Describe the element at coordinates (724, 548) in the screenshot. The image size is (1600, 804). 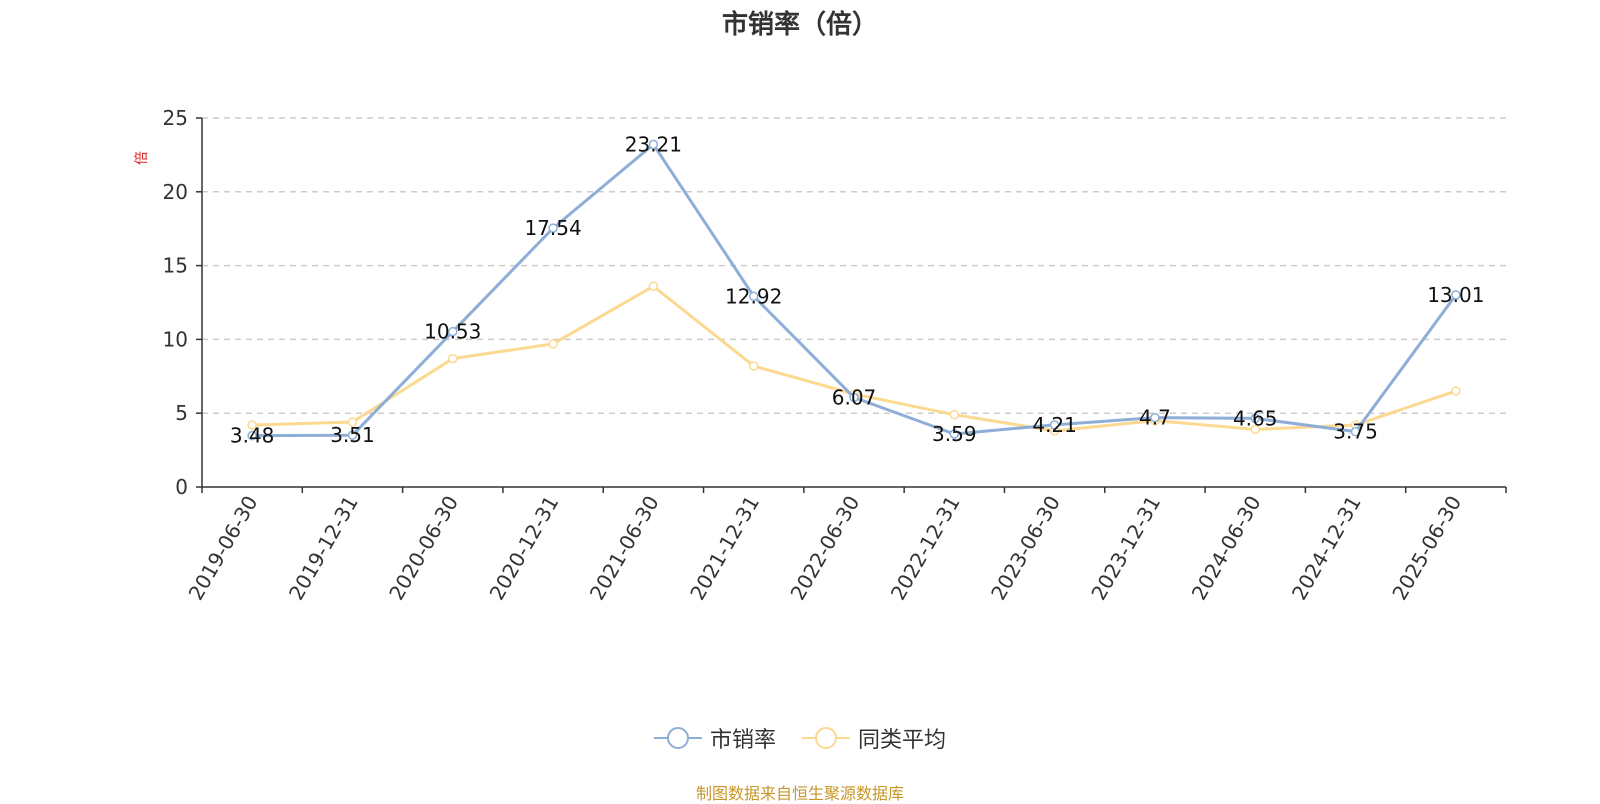
I see `x-tick-label: 2021-12-31` at that location.